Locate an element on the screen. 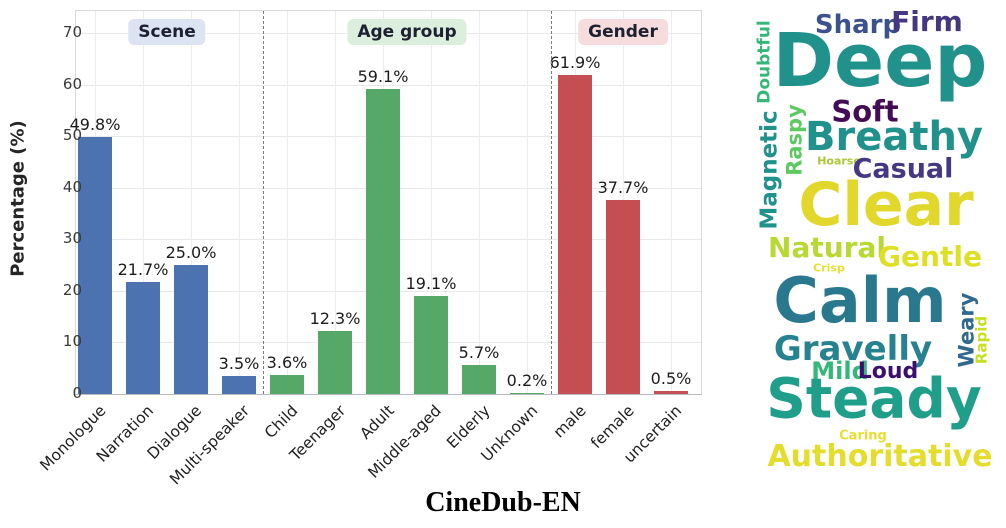 Image resolution: width=1006 pixels, height=528 pixels. chart-title: CineDub-EN is located at coordinates (503, 502).